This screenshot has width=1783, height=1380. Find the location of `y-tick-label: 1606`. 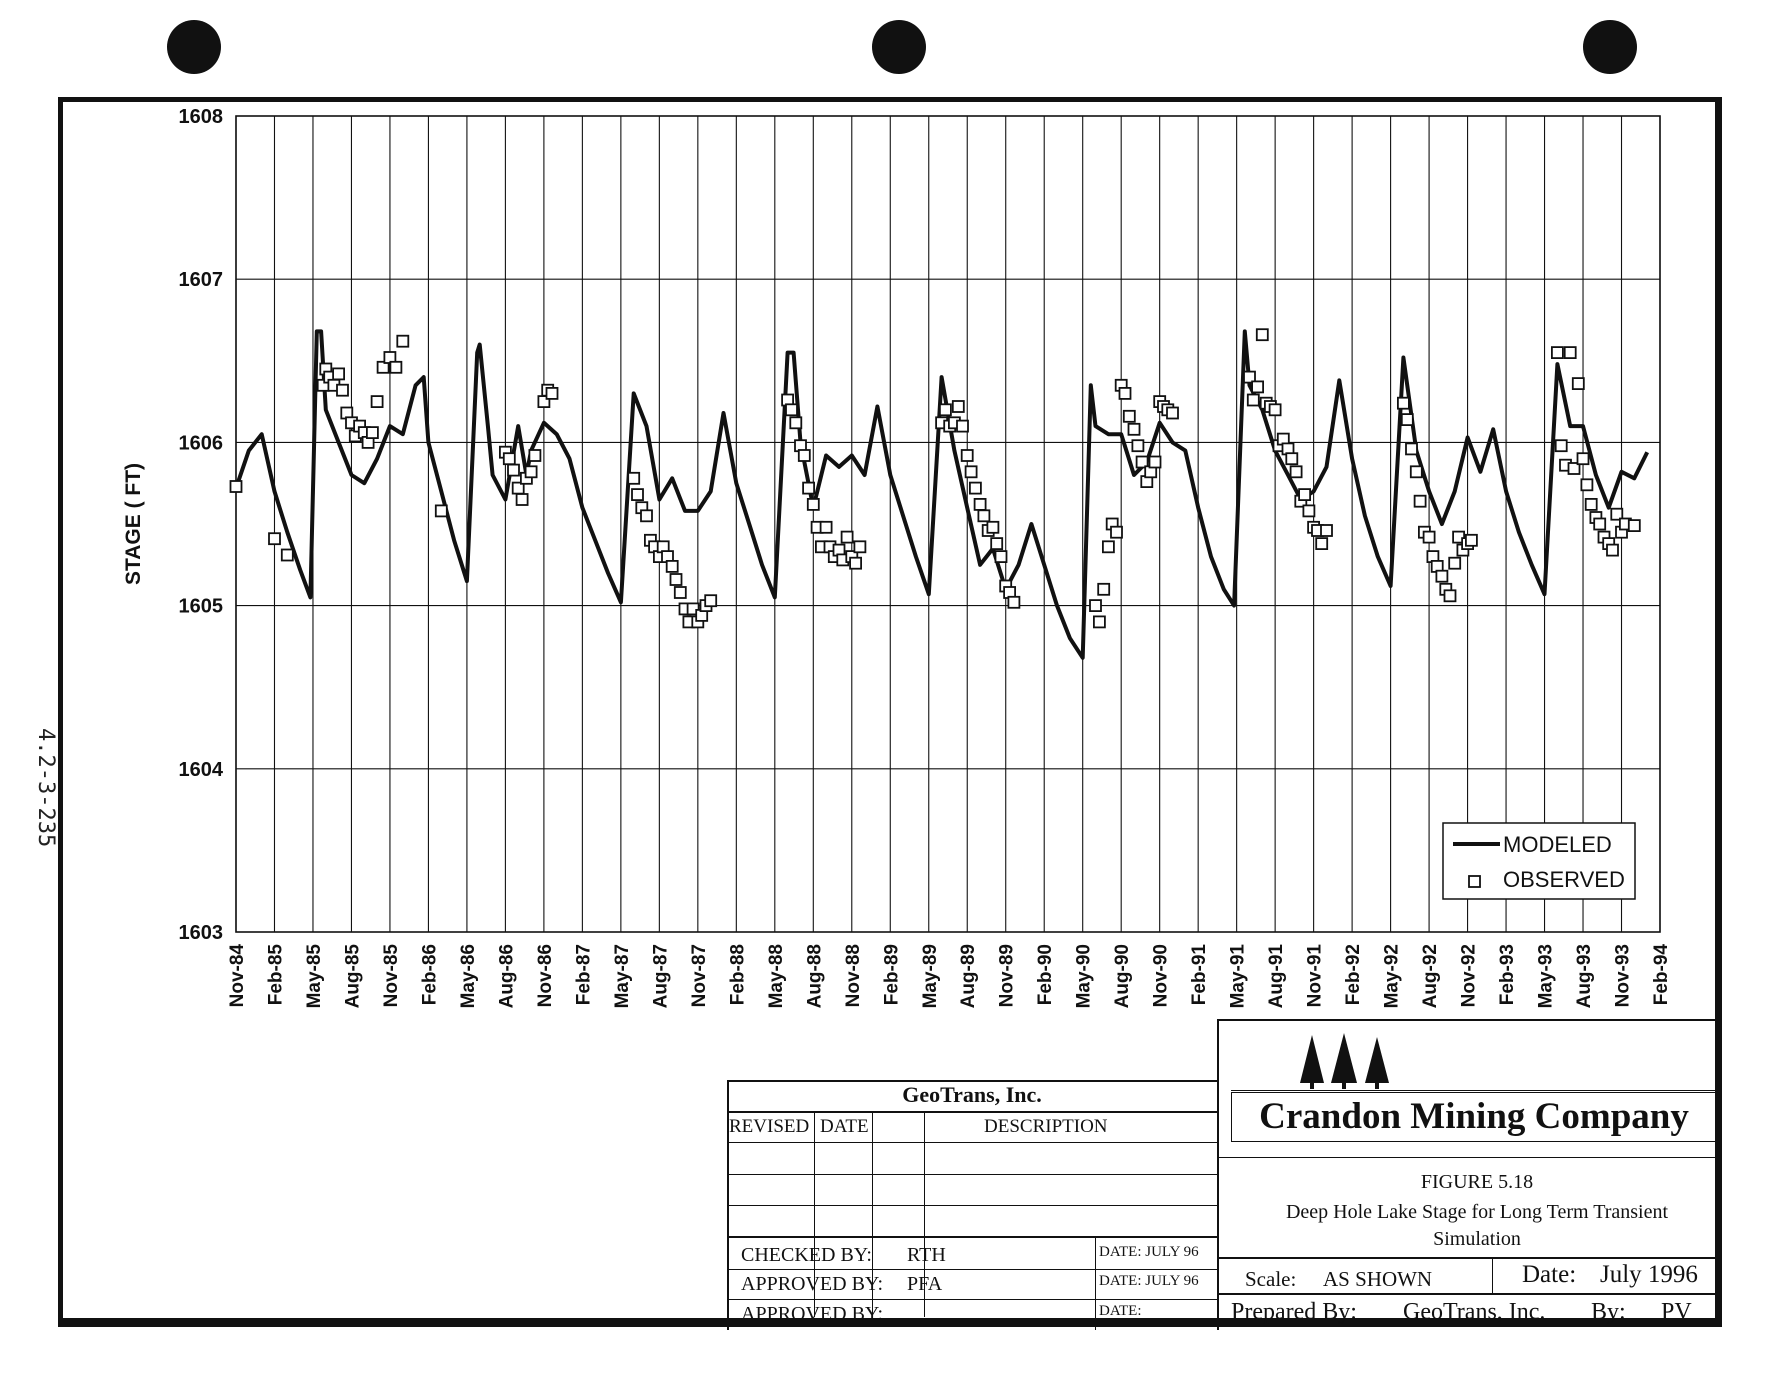

y-tick-label: 1606 is located at coordinates (201, 443).